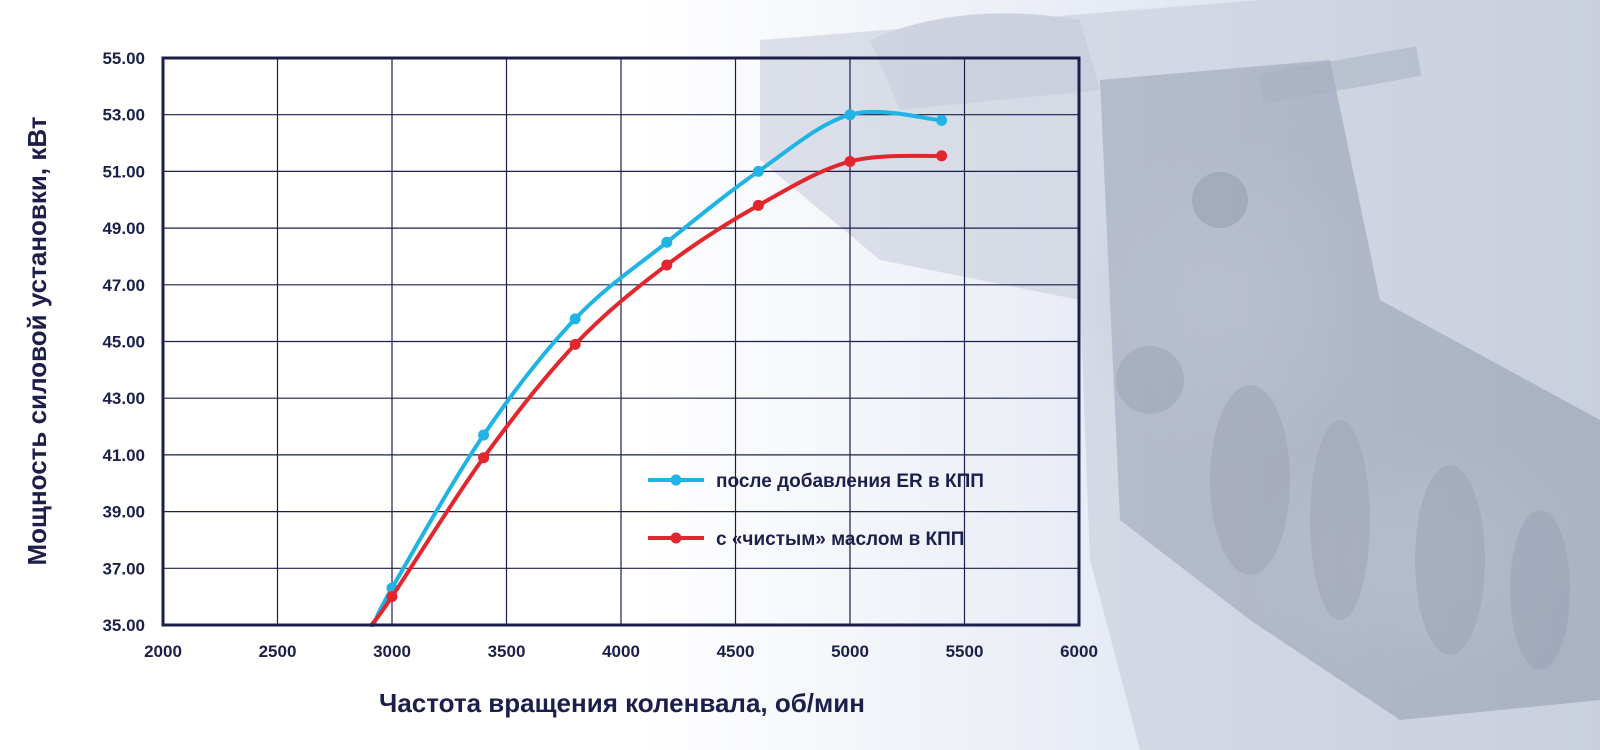 This screenshot has height=750, width=1600. I want to click on x-tick-label: 2000, so click(163, 651).